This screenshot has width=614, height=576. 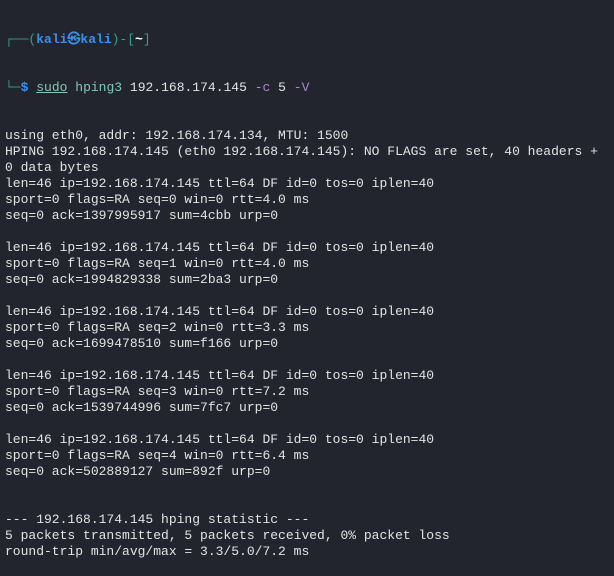 I want to click on prompt-frame: )-[, so click(x=123, y=39).